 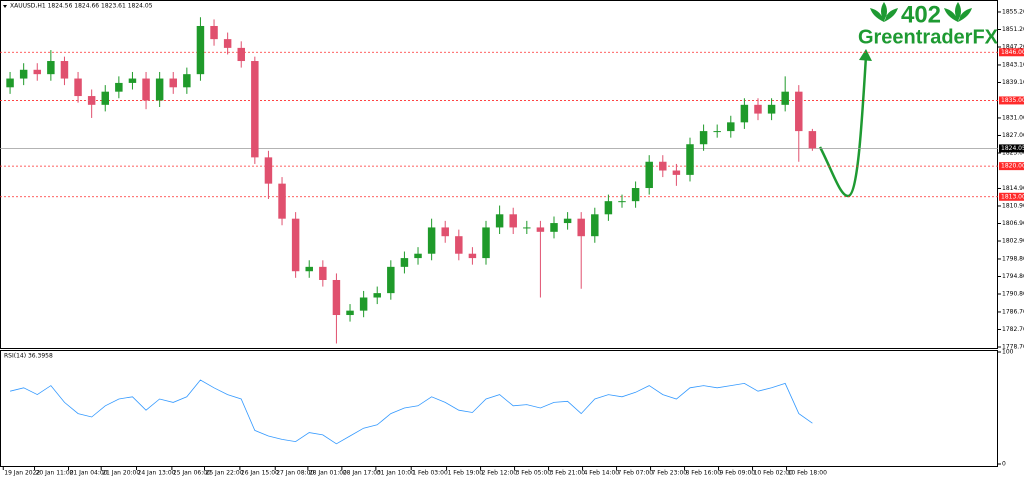 I want to click on x-tick-label: 20 Jan 11:00, so click(x=55, y=473).